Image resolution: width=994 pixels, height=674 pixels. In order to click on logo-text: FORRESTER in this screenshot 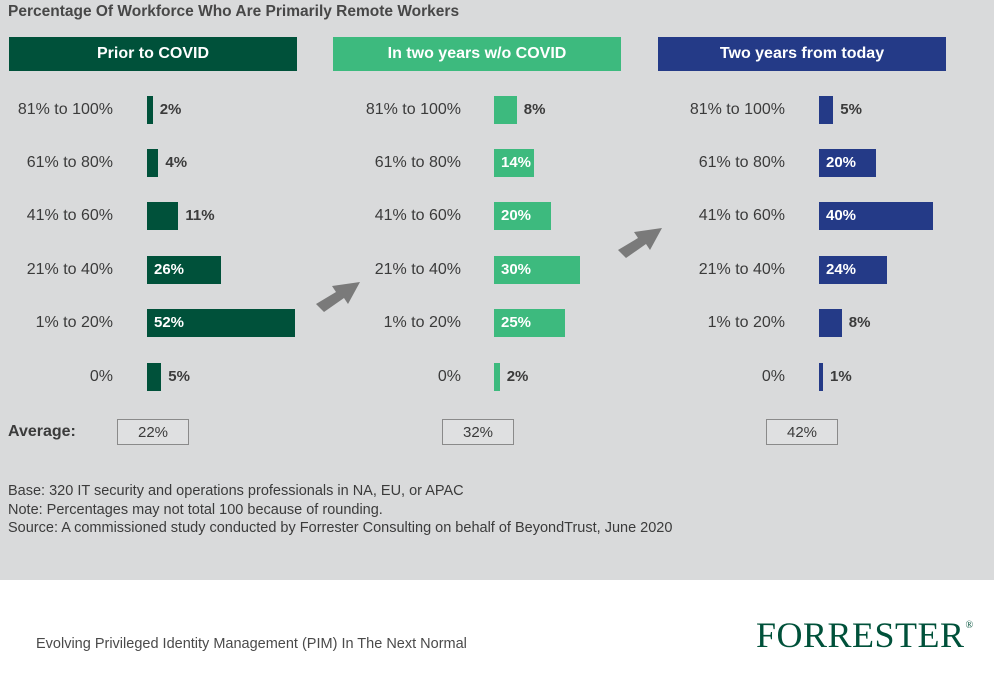, I will do `click(860, 635)`.